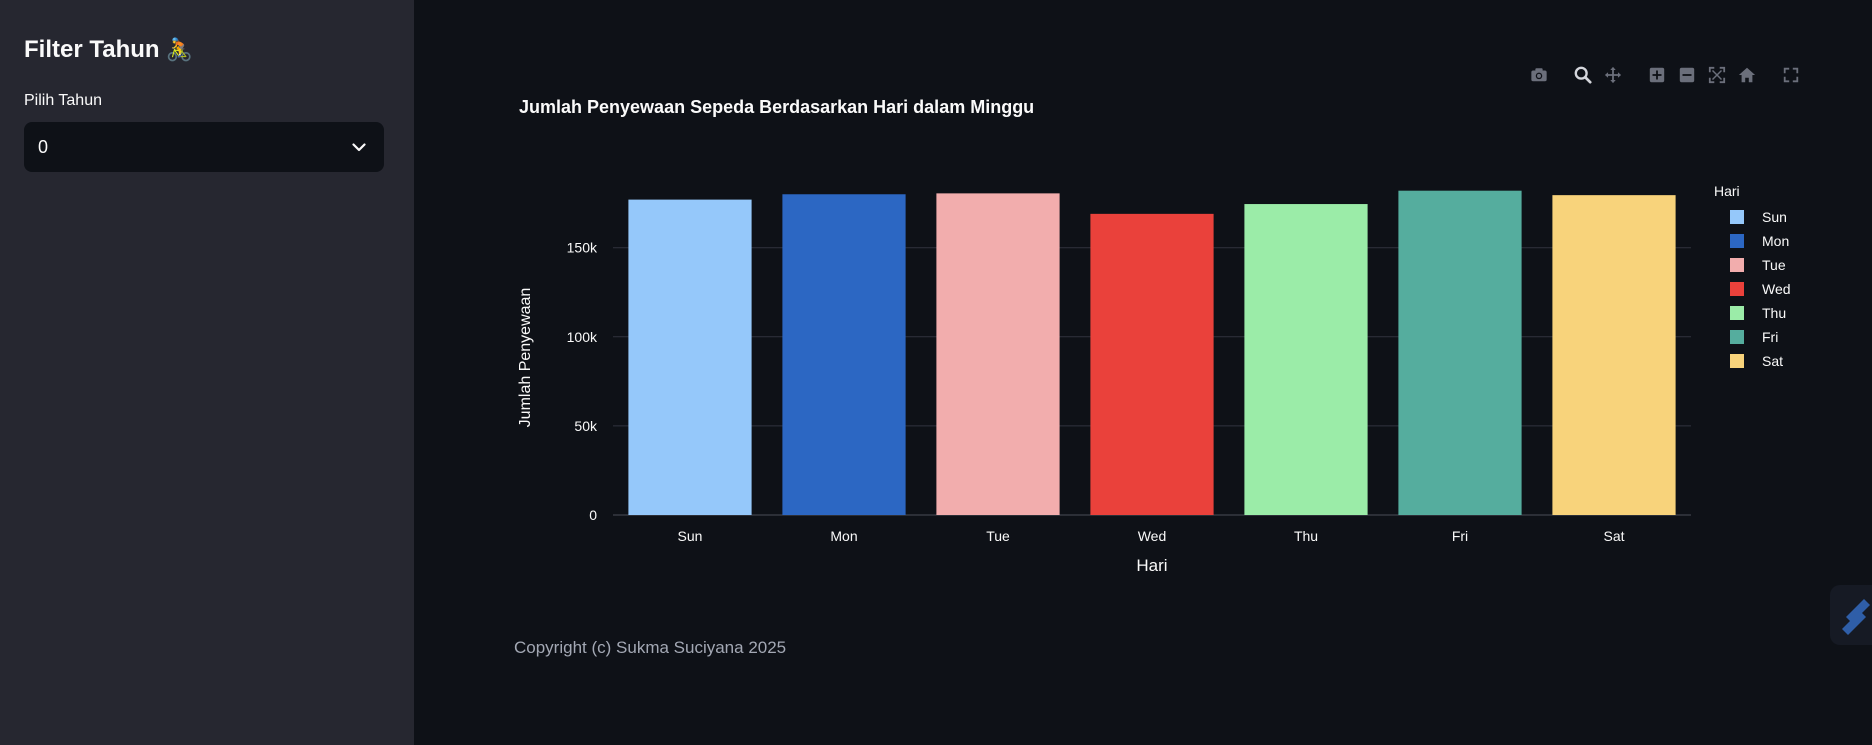 Image resolution: width=1872 pixels, height=745 pixels. I want to click on bar-fri, so click(1460, 352).